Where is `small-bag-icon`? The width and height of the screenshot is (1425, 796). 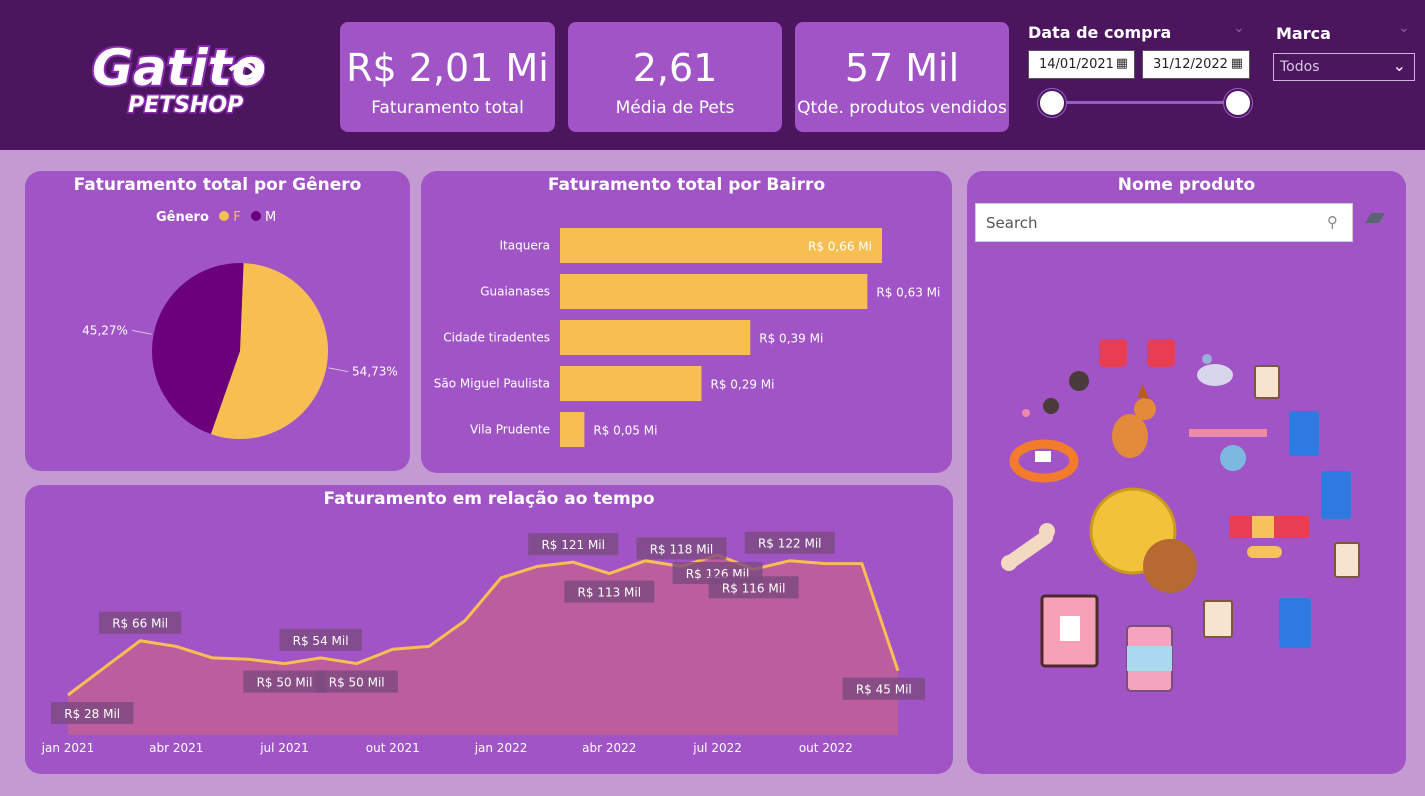
small-bag-icon is located at coordinates (1281, 501).